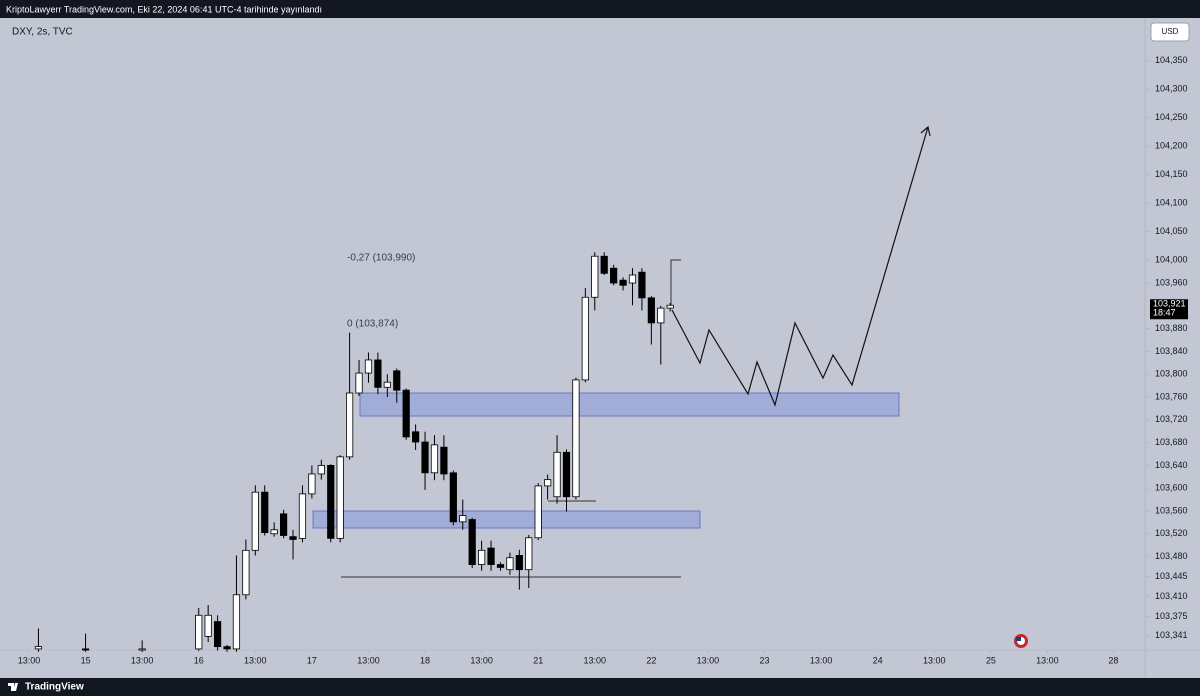  Describe the element at coordinates (538, 660) in the screenshot. I see `x-tick-label: 21` at that location.